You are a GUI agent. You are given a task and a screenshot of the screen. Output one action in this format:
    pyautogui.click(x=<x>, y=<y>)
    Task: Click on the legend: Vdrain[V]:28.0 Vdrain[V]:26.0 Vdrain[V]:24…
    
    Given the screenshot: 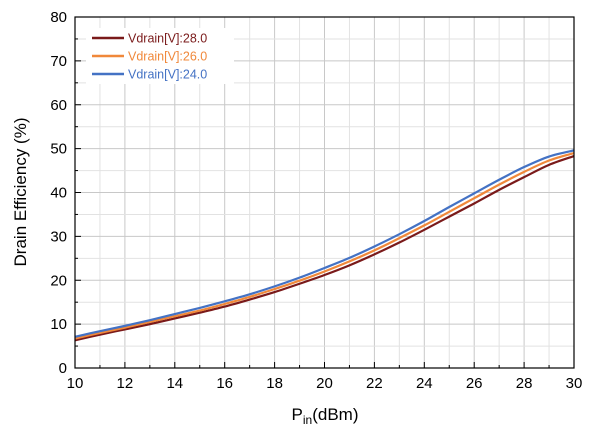 What is the action you would take?
    pyautogui.click(x=160, y=56)
    